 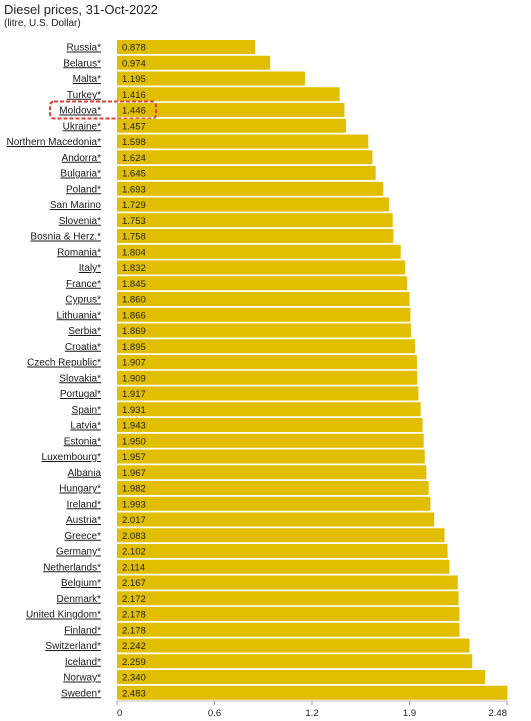 I want to click on bar-northern-macedonia, so click(x=243, y=141).